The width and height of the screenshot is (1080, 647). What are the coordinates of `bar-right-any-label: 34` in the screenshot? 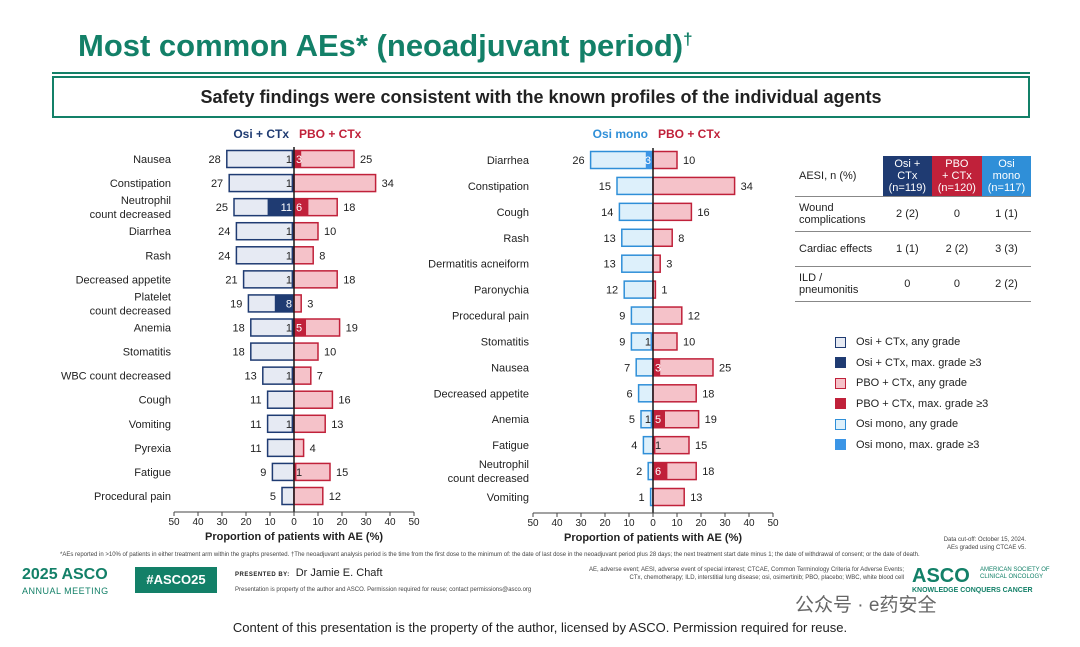 It's located at (747, 187).